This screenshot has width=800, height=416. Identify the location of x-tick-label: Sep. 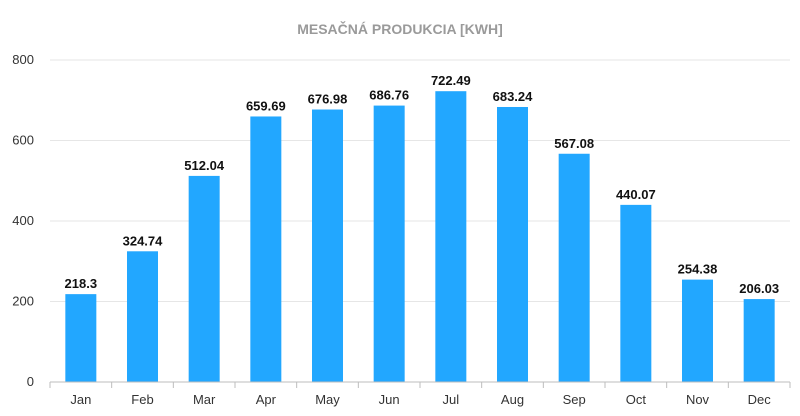
(574, 399).